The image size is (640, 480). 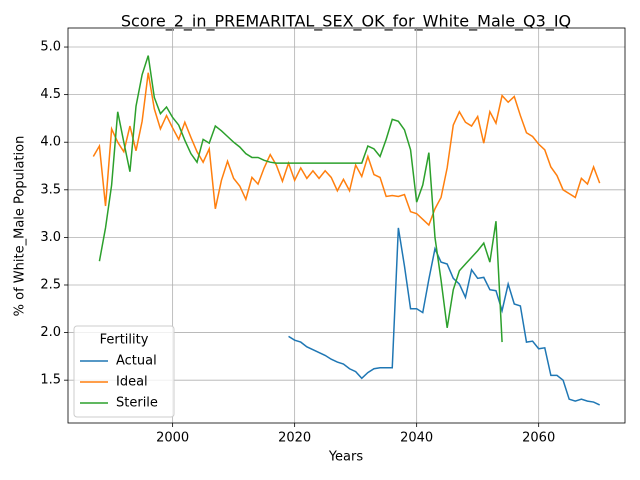 I want to click on legend: Fertility Actual Ideal Sterile, so click(x=124, y=371).